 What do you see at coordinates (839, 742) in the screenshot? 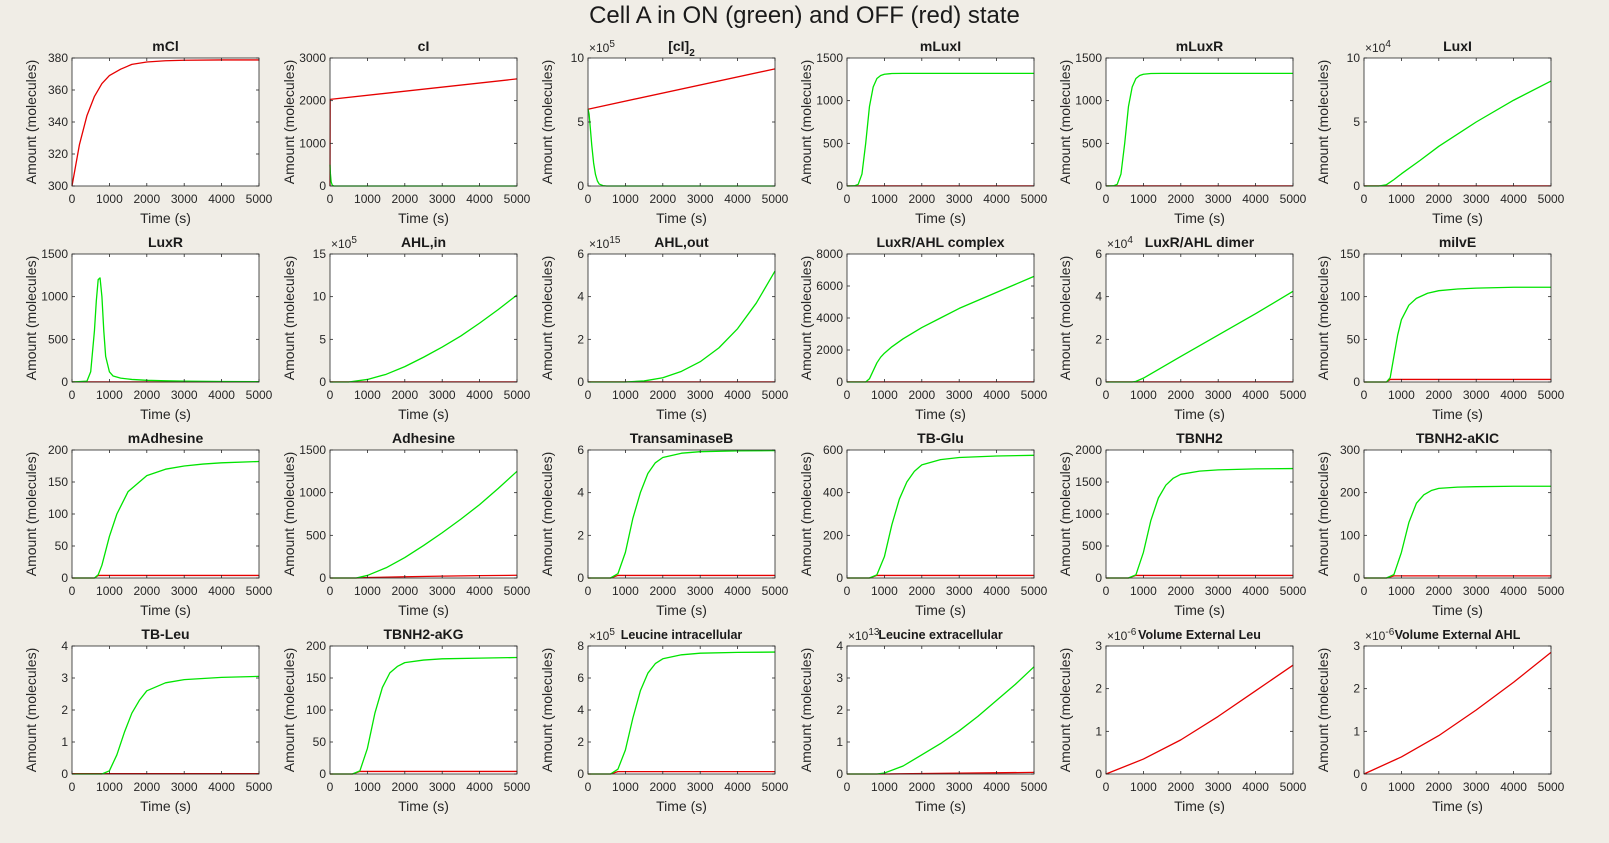
I see `y-tick-label: 1` at bounding box center [839, 742].